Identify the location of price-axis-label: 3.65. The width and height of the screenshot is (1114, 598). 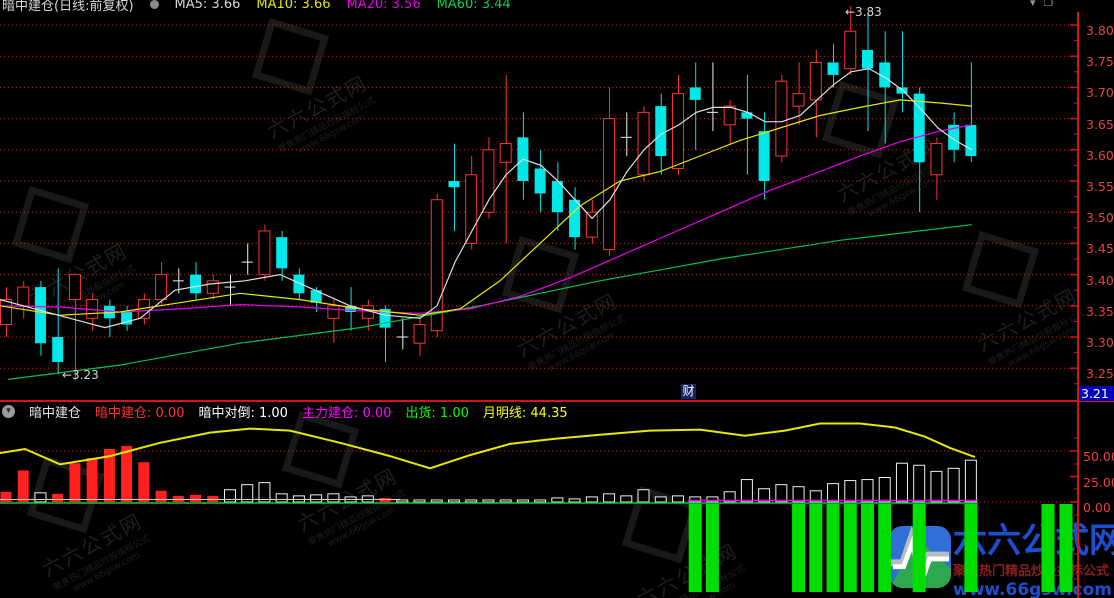
(1100, 124).